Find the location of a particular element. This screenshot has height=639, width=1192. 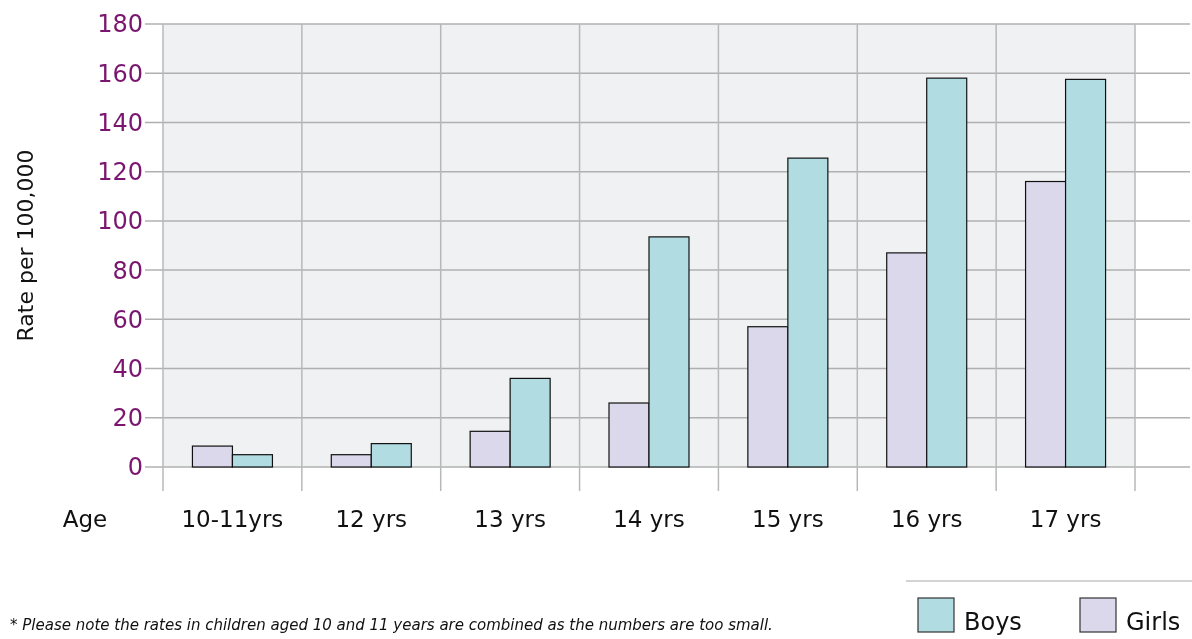

y-tick-label: 0 is located at coordinates (135, 467).